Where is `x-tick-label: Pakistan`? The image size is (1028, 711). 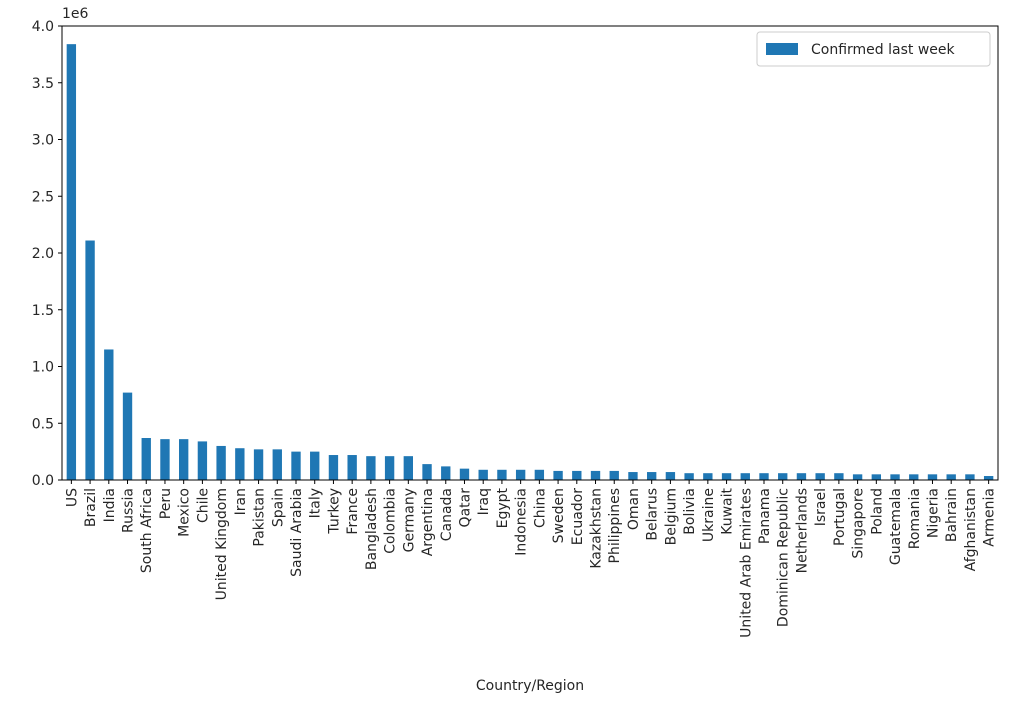 x-tick-label: Pakistan is located at coordinates (260, 517).